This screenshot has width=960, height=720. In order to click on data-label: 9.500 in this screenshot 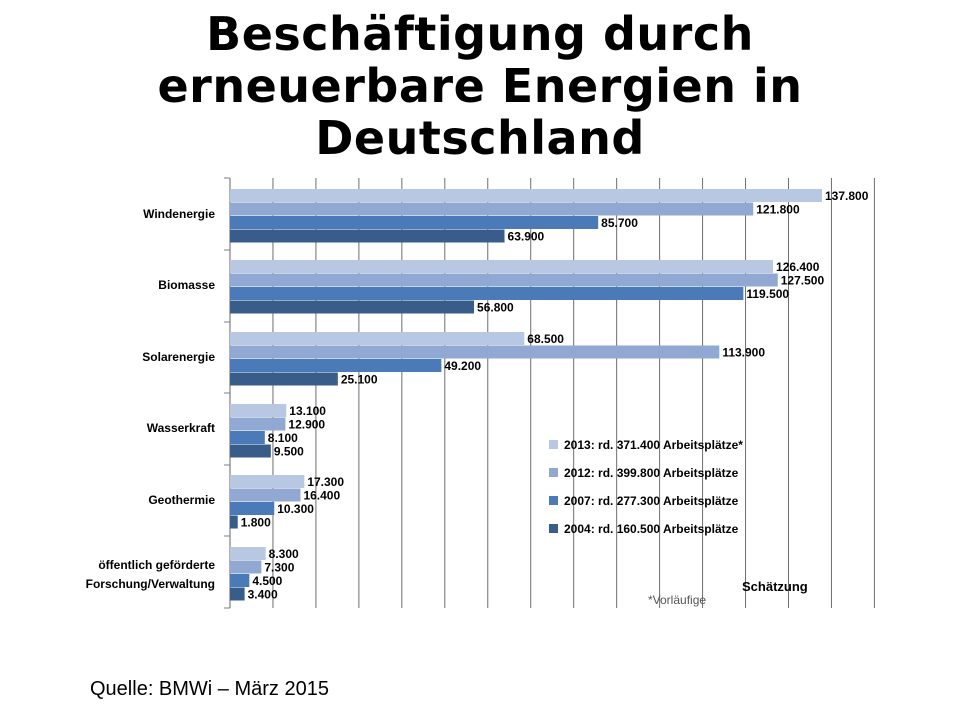, I will do `click(289, 452)`.